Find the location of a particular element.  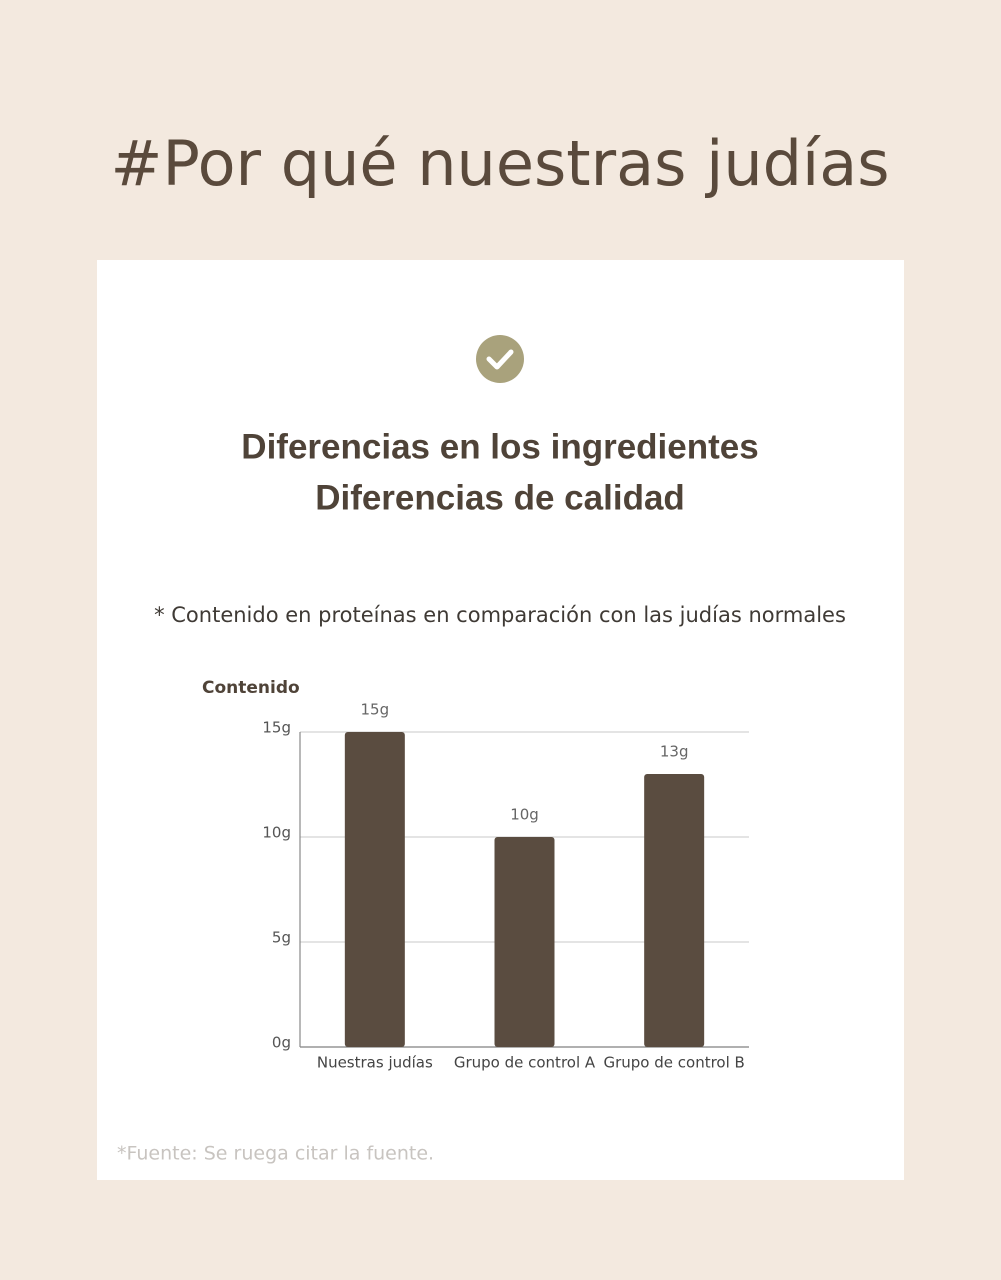

check-icon is located at coordinates (500, 359).